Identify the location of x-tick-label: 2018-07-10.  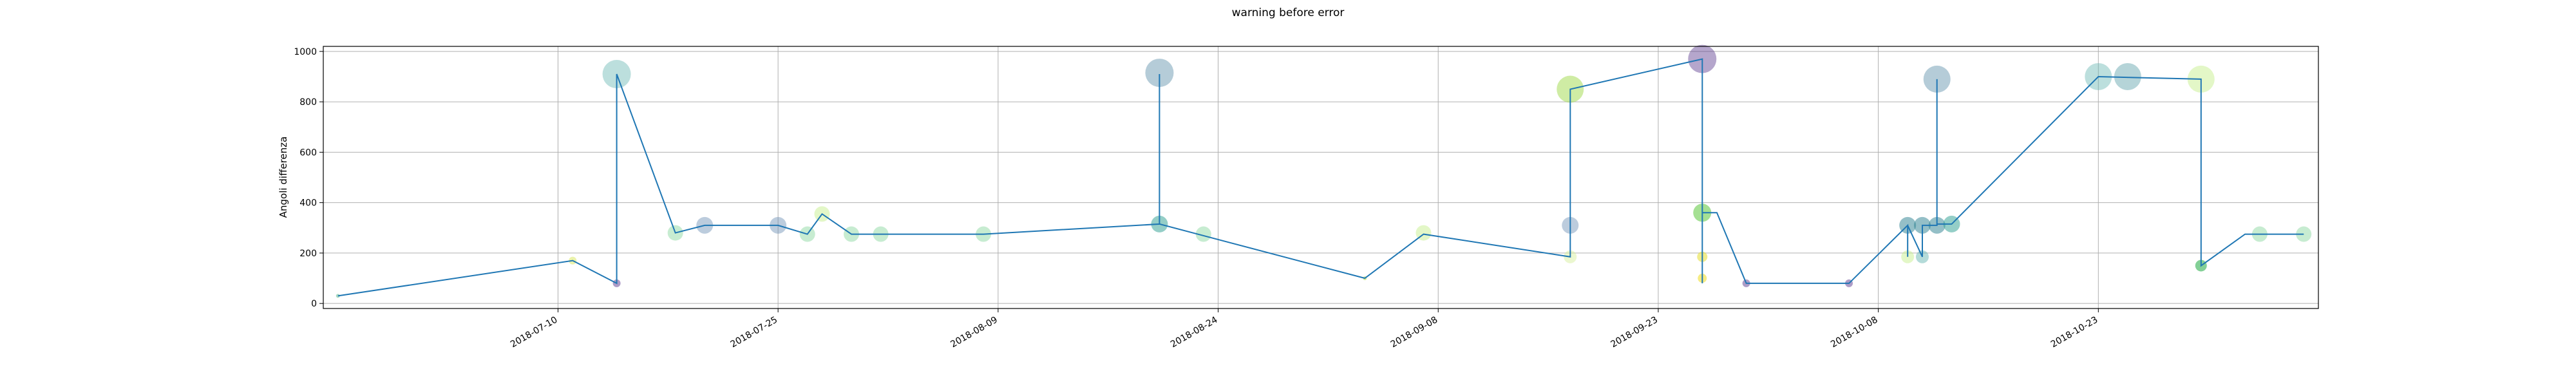
(534, 332).